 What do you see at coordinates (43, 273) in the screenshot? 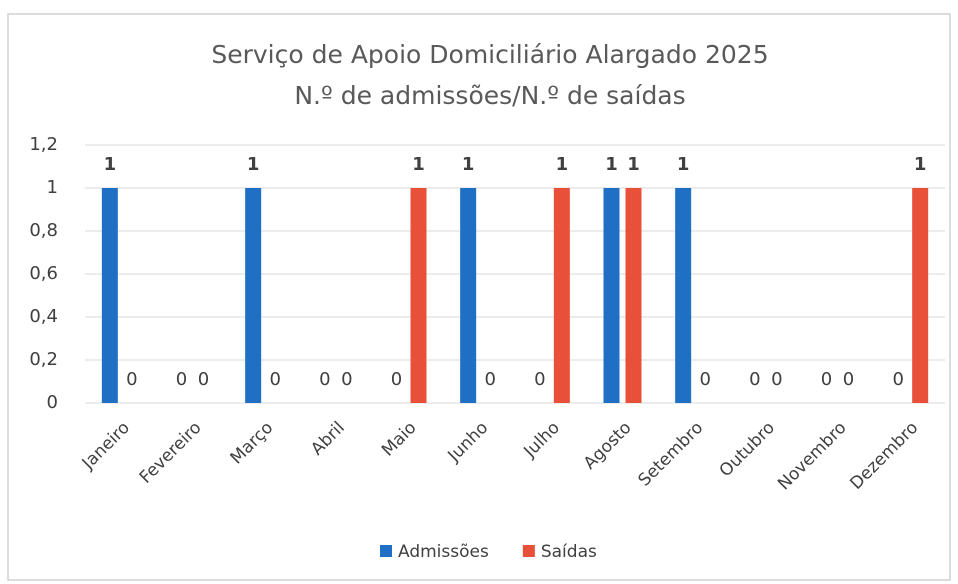
I see `y-tick-label: 0,6` at bounding box center [43, 273].